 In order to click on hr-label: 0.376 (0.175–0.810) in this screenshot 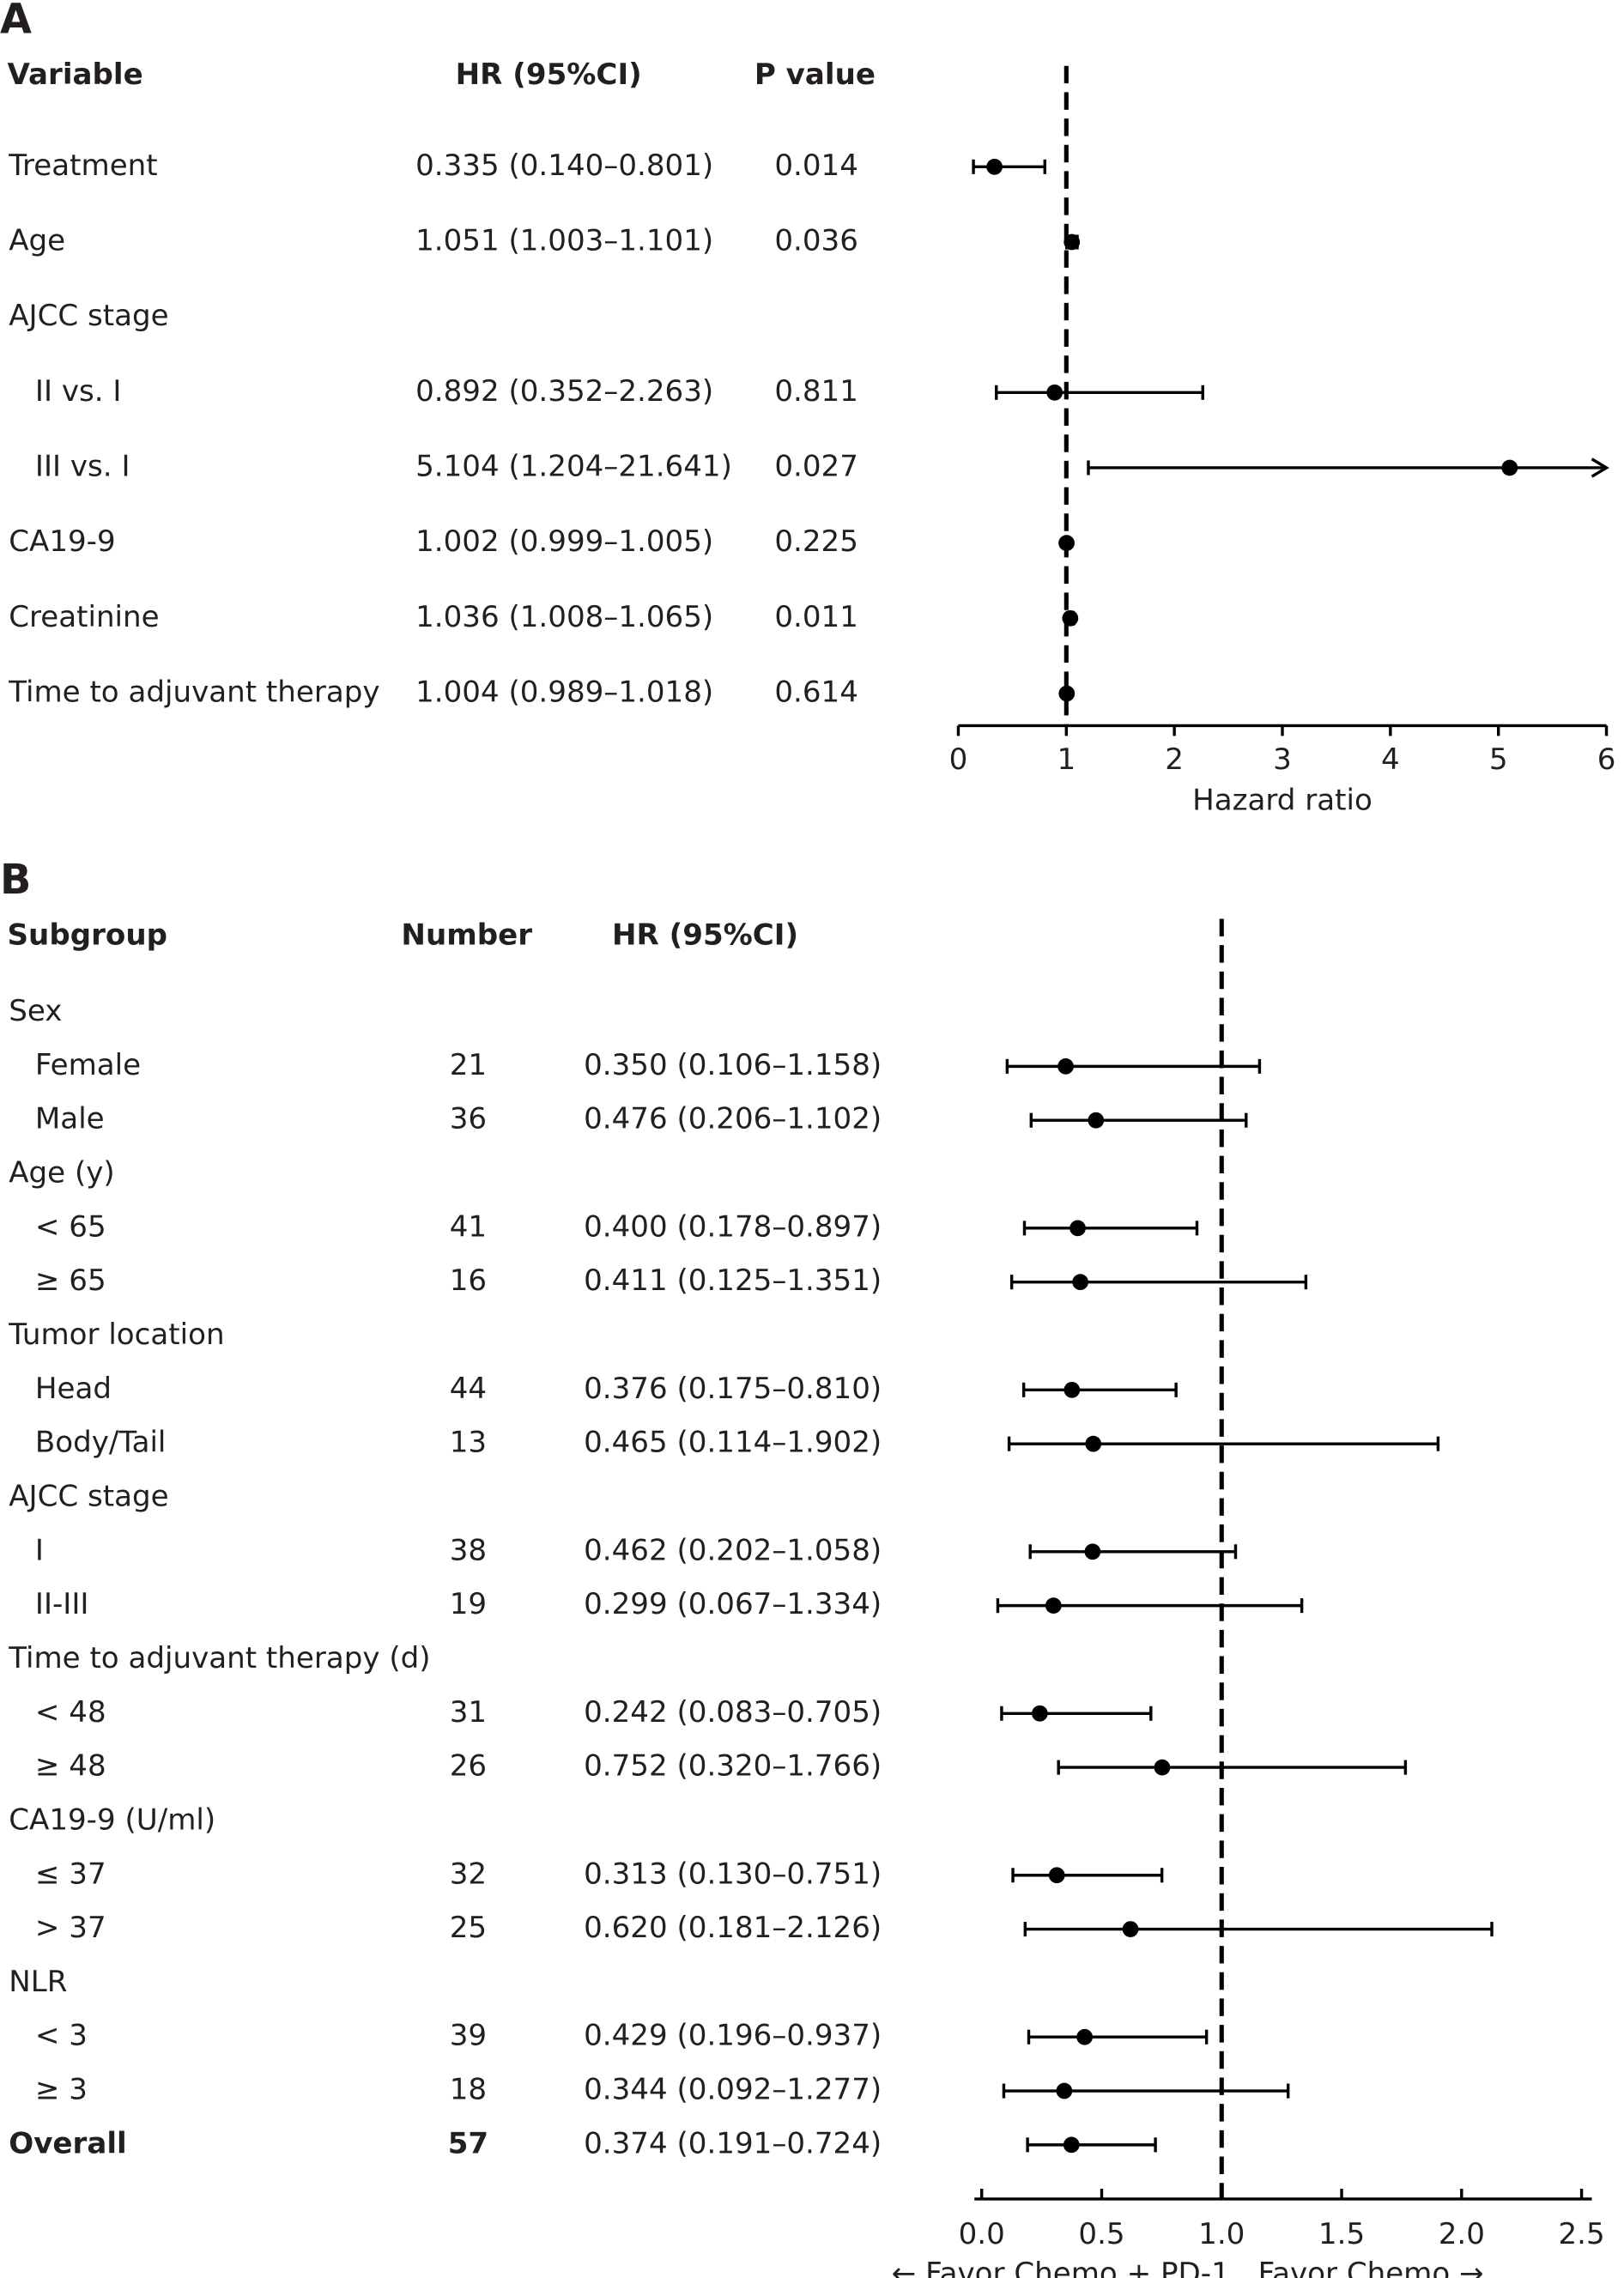, I will do `click(733, 1389)`.